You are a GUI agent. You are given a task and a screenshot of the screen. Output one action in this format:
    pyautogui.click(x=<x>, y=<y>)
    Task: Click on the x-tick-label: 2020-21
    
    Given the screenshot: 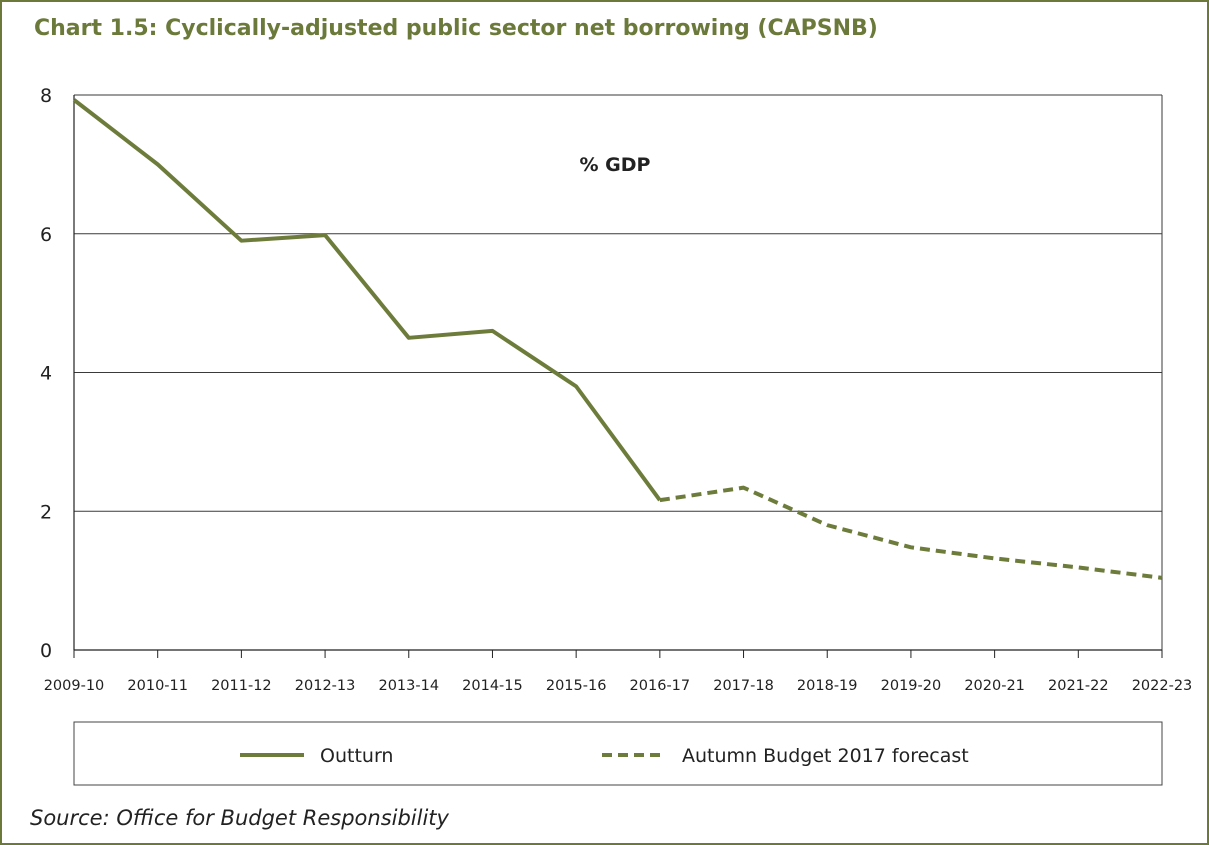 What is the action you would take?
    pyautogui.click(x=994, y=686)
    